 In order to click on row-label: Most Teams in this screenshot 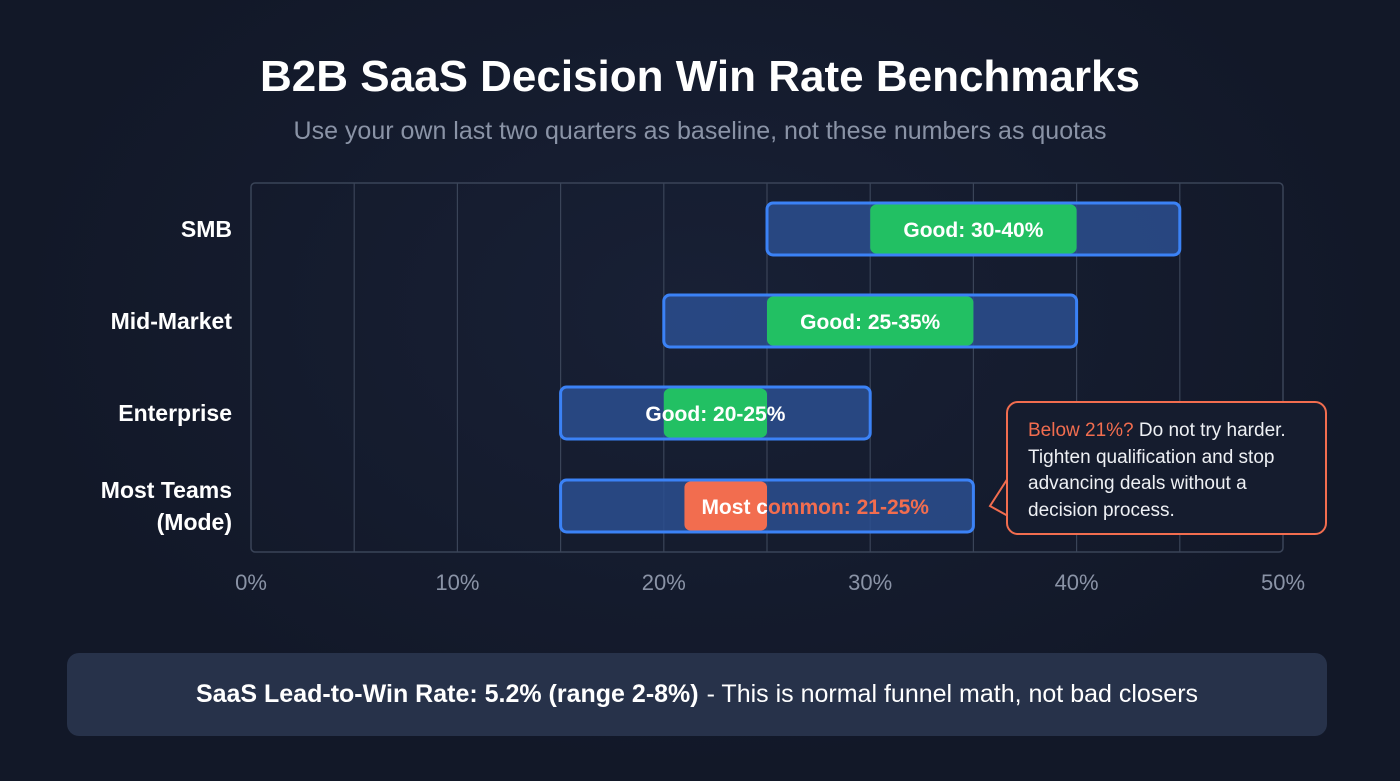, I will do `click(166, 490)`.